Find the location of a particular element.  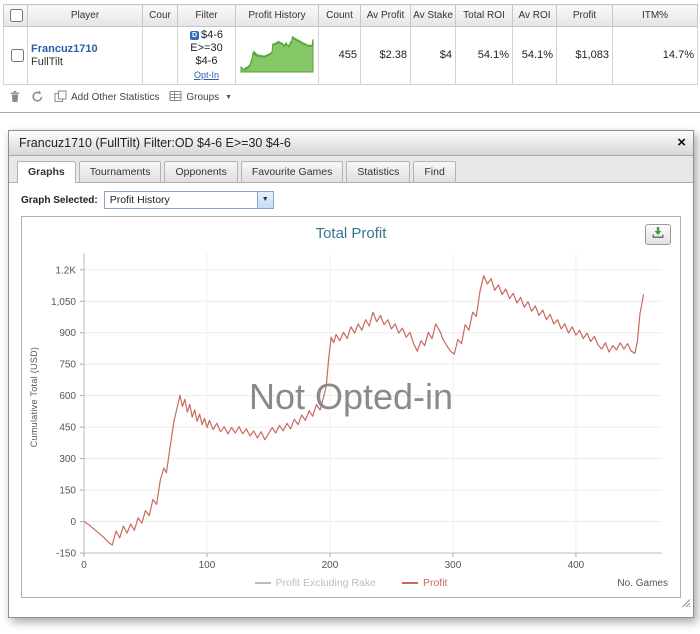

svg-text: 450 is located at coordinates (67, 428).